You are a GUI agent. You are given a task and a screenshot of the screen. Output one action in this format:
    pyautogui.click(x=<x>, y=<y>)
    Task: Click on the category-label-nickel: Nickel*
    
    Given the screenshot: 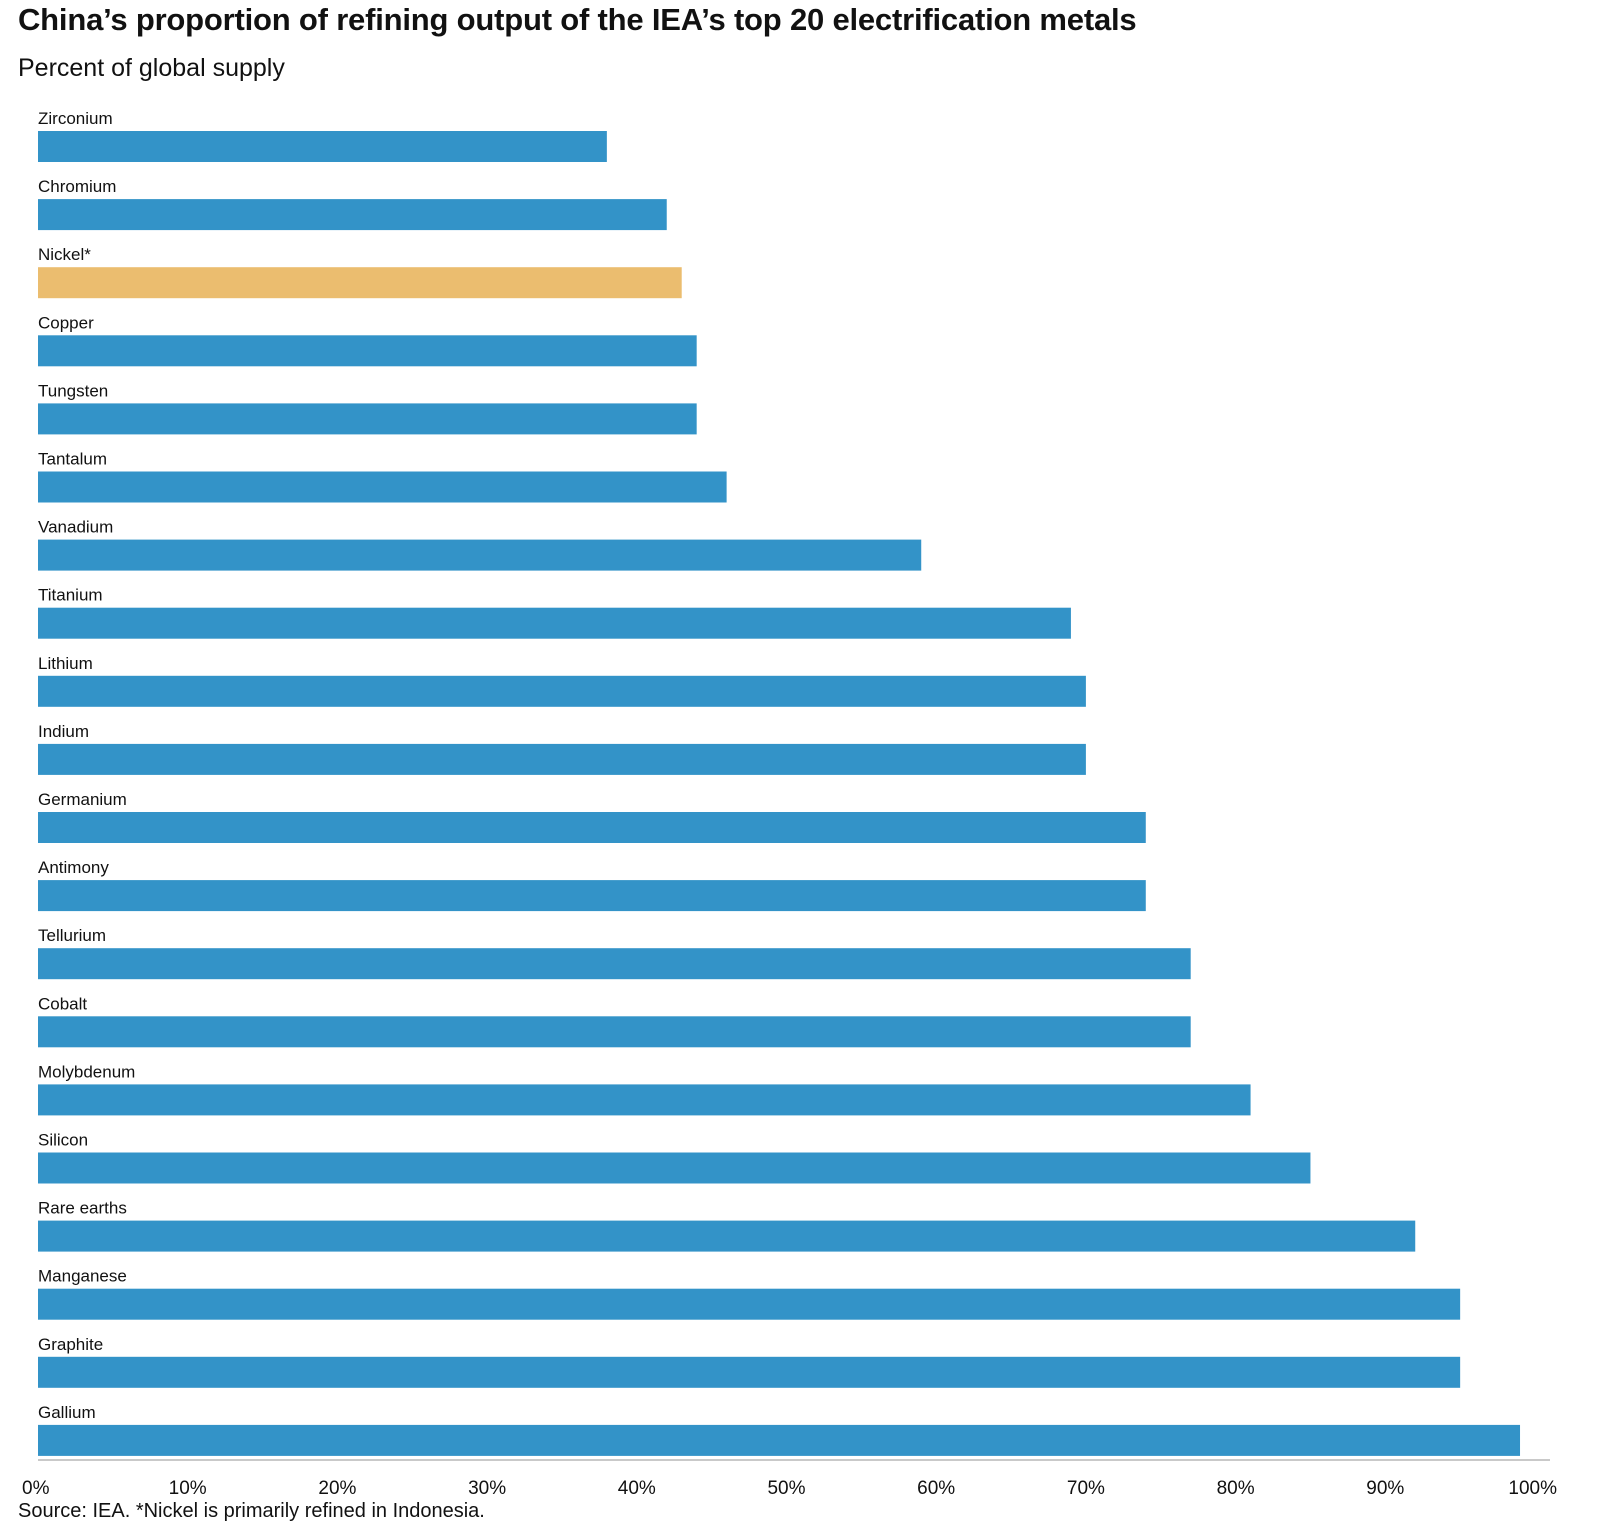 What is the action you would take?
    pyautogui.click(x=64, y=254)
    